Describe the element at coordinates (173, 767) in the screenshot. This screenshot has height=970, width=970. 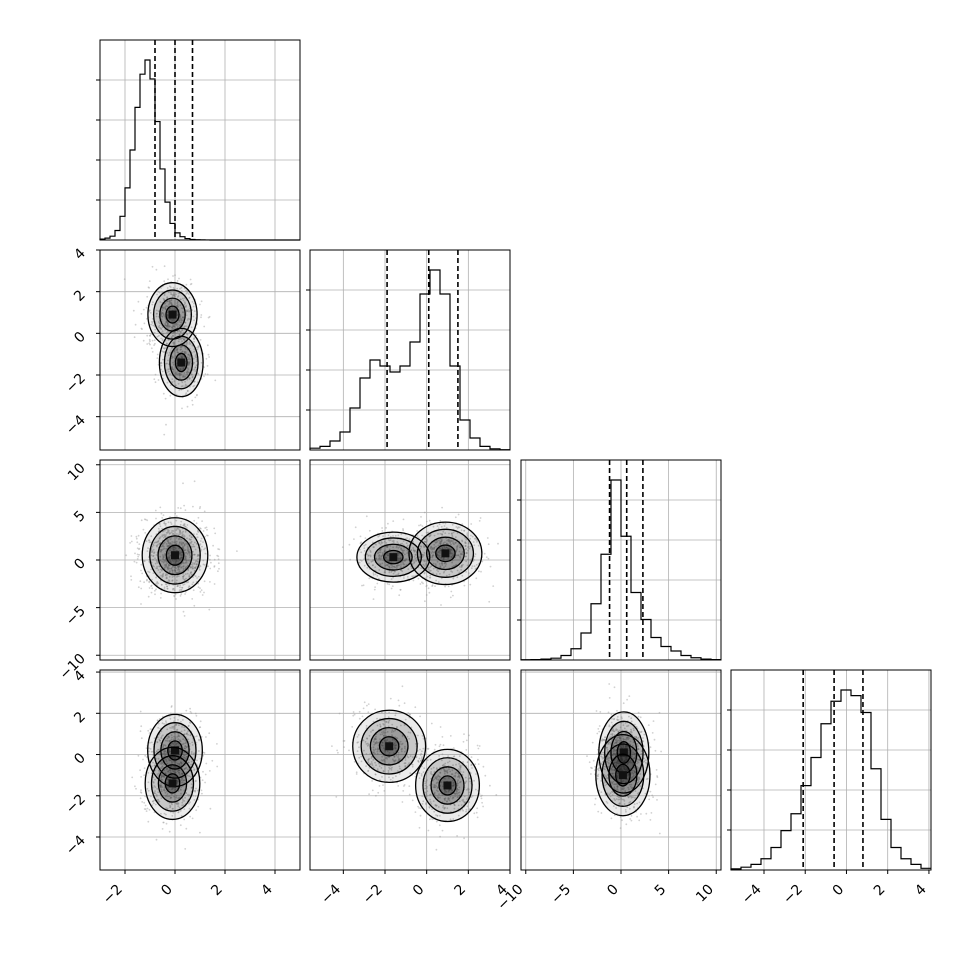
I see `density-contours` at that location.